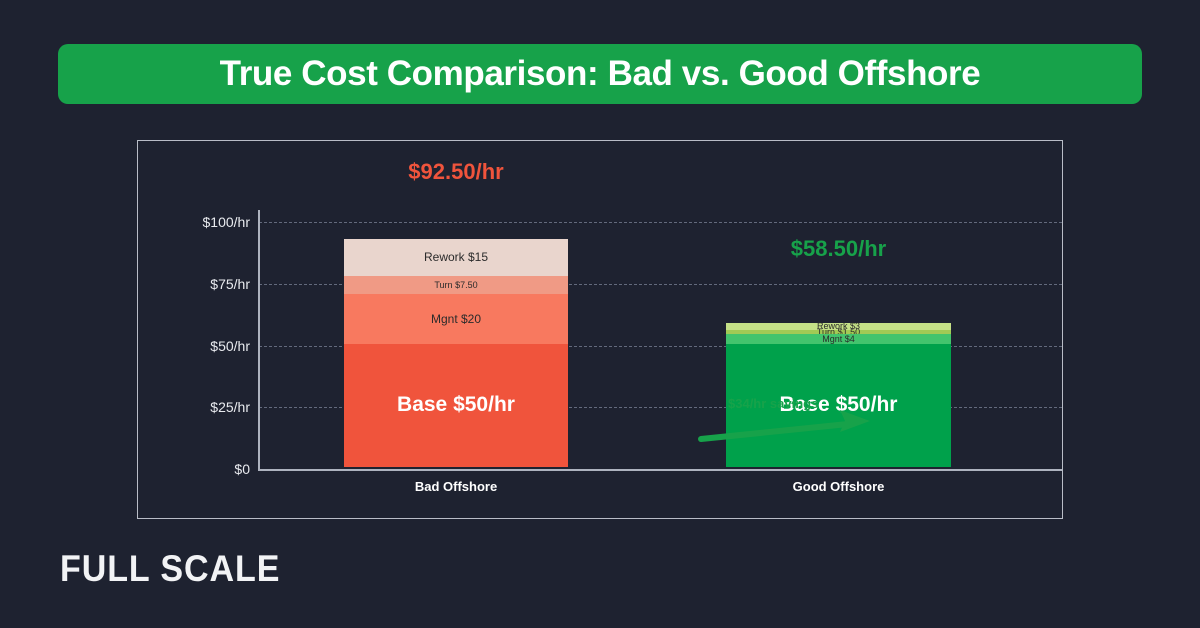 The height and width of the screenshot is (628, 1200). I want to click on y-axis-tick-label: $100/hr, so click(226, 222).